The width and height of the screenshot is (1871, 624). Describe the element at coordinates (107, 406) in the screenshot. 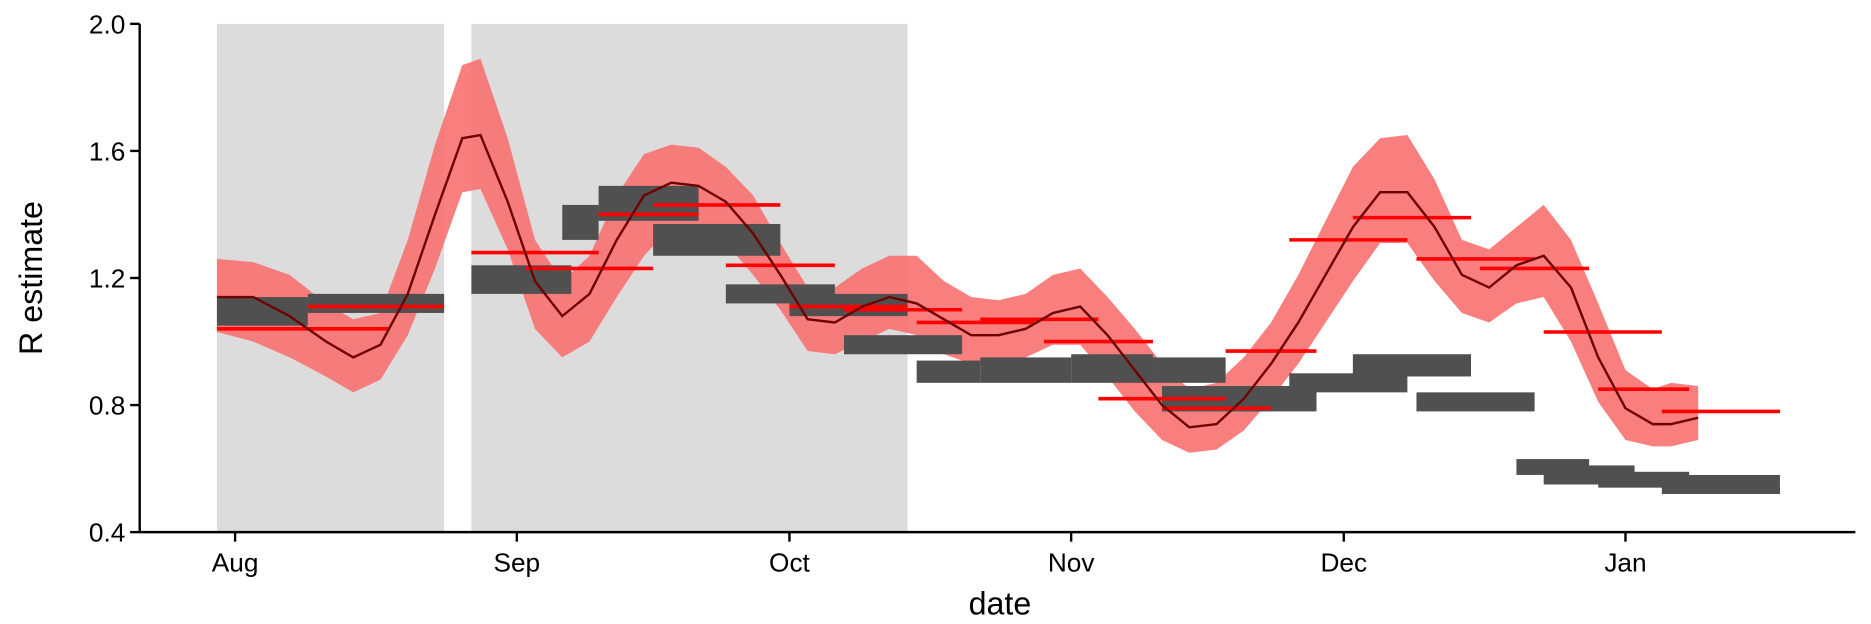

I see `y-tick-label: 0.8` at that location.